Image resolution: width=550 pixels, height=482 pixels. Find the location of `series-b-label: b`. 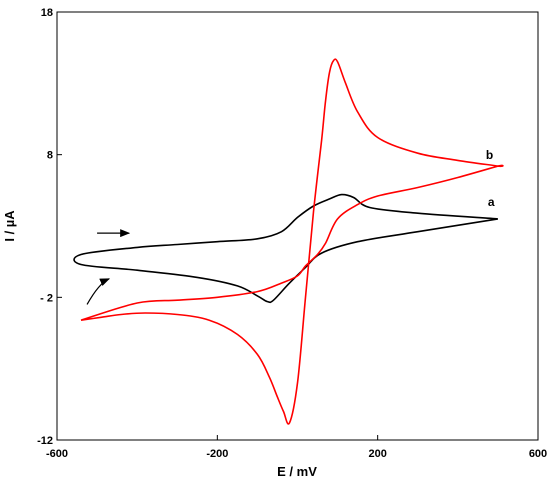

series-b-label: b is located at coordinates (489, 155).